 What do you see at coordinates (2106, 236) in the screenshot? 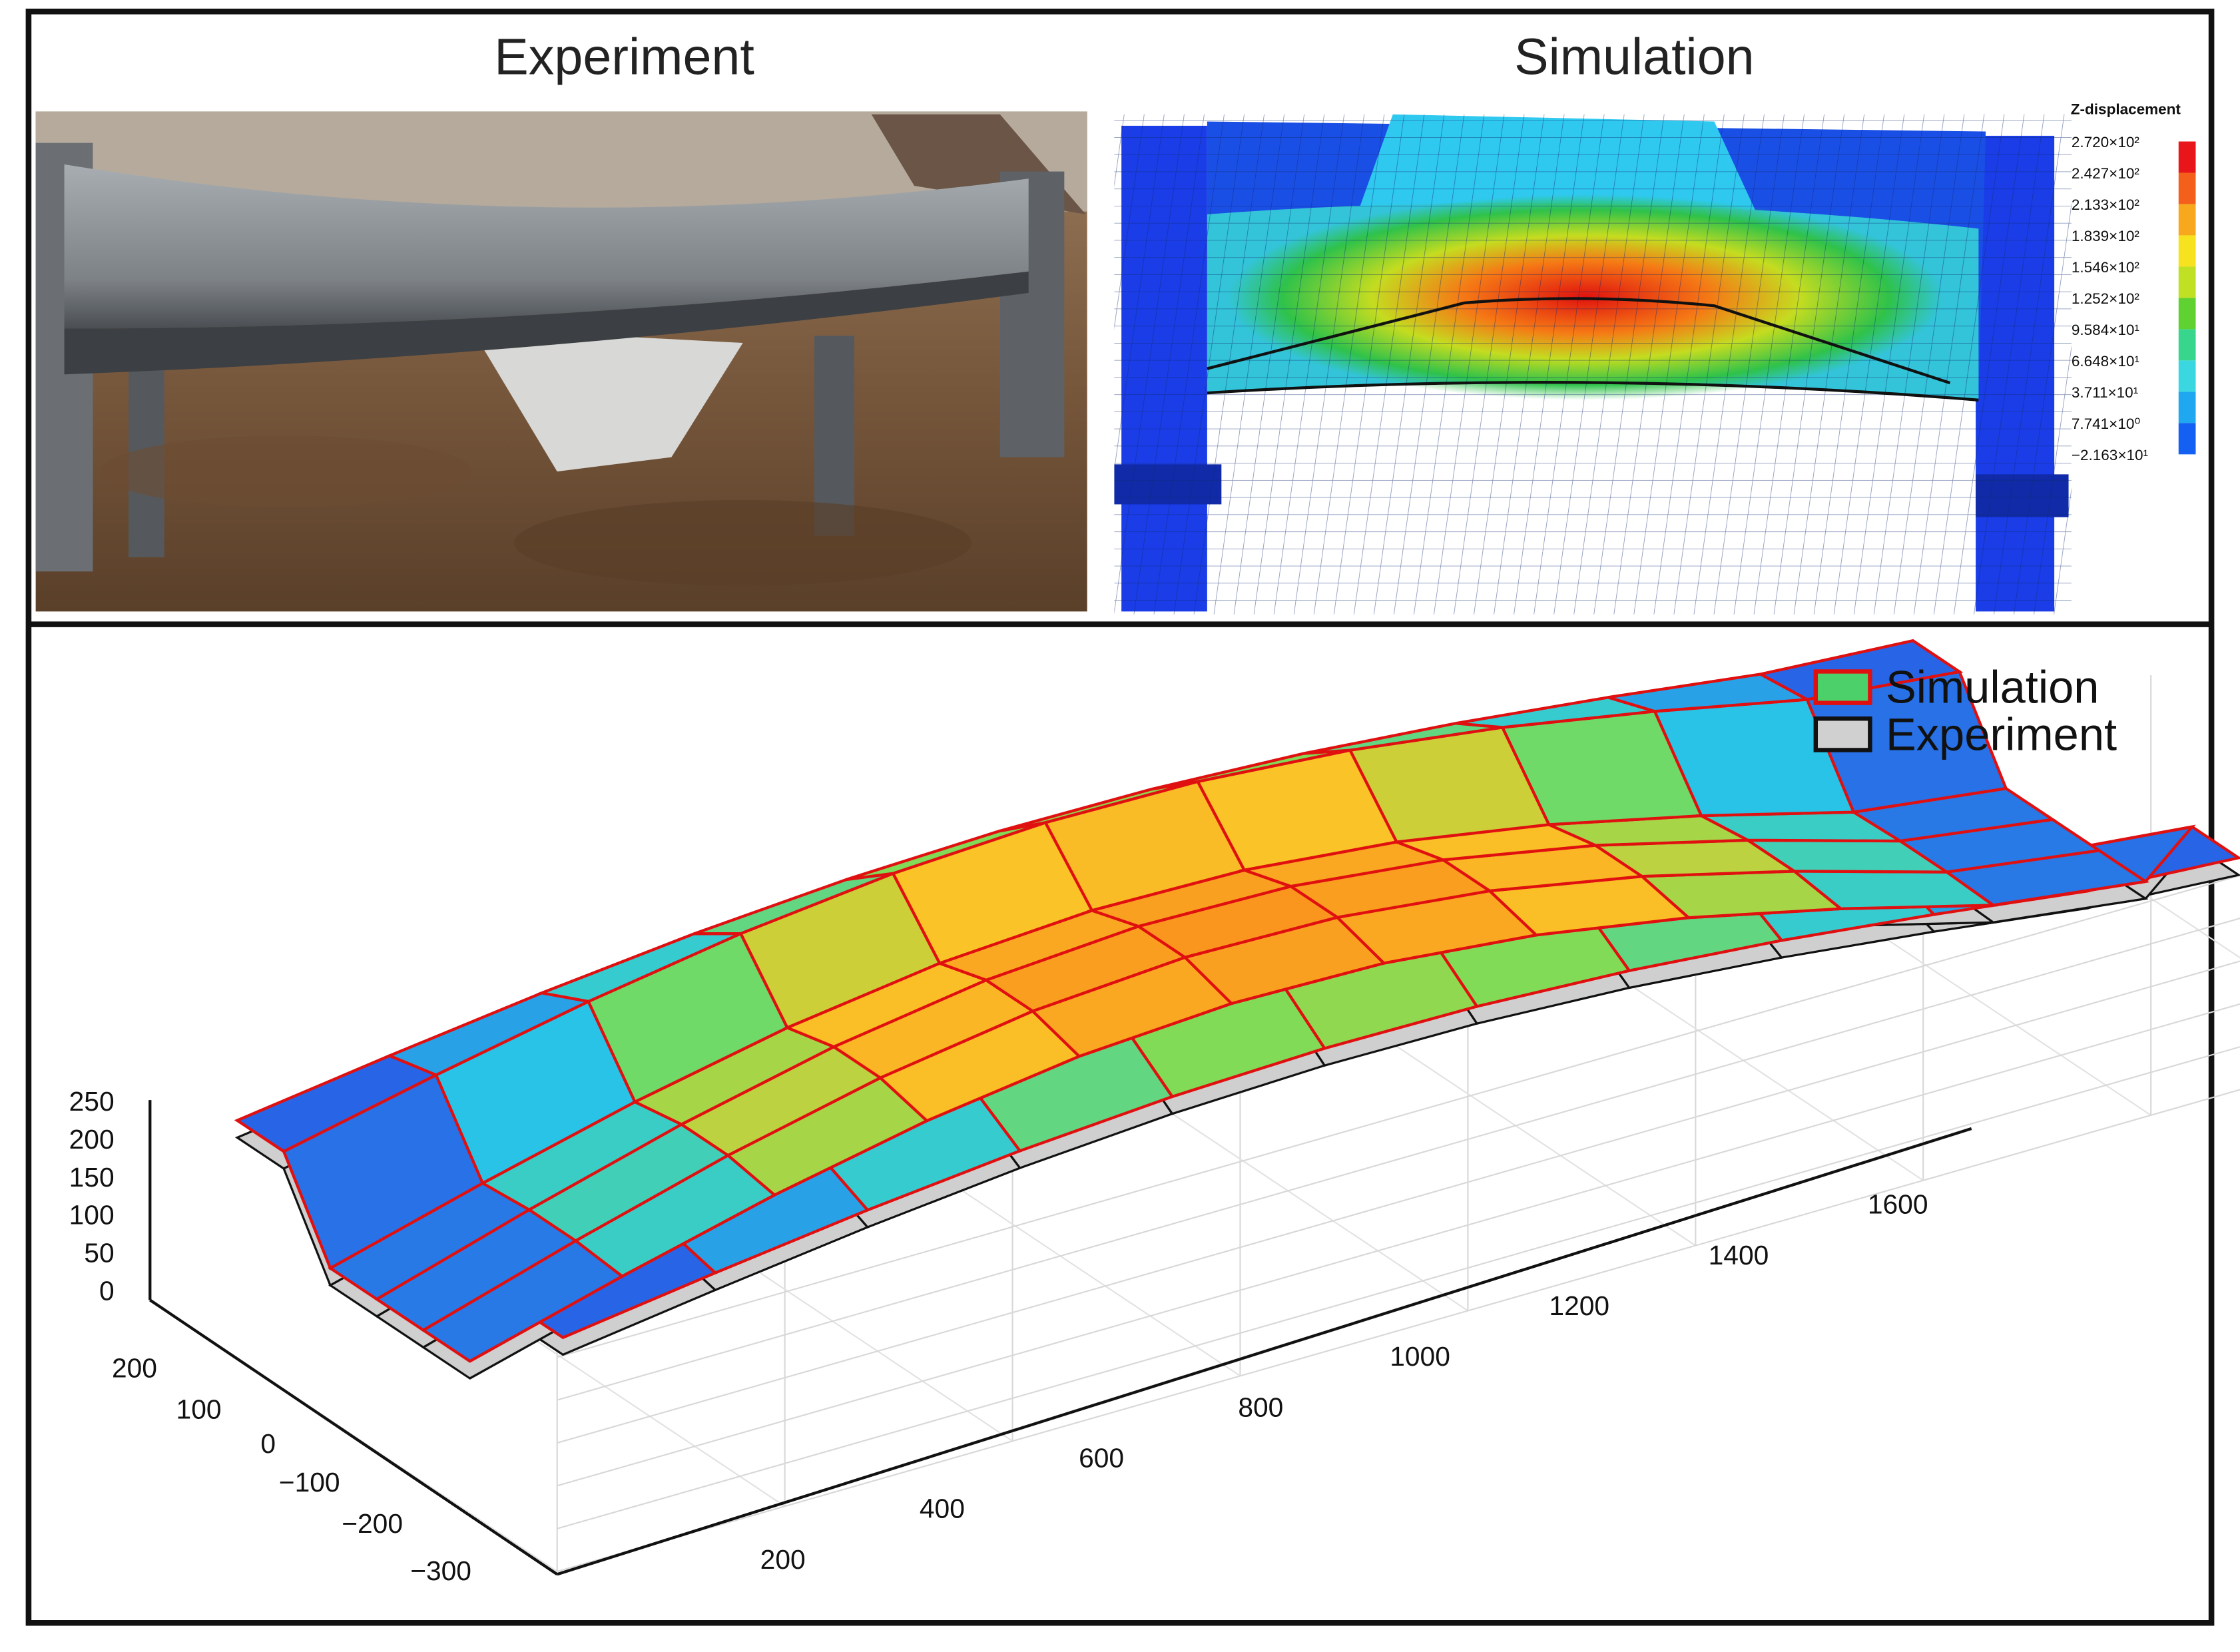
I see `colorbar-label: 1.839×10²` at bounding box center [2106, 236].